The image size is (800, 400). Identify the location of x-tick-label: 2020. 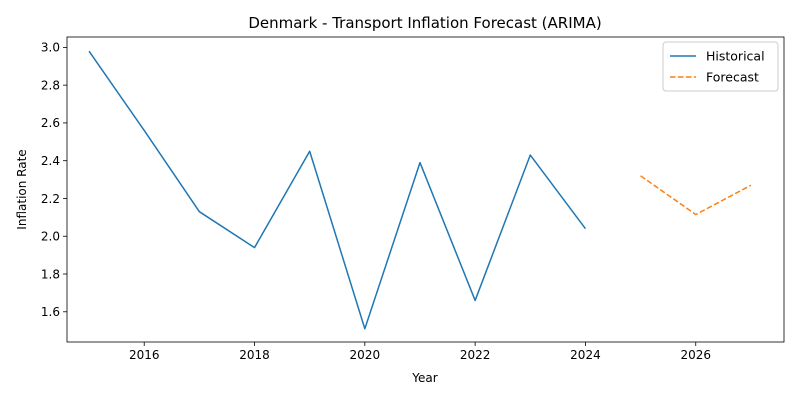
(365, 355).